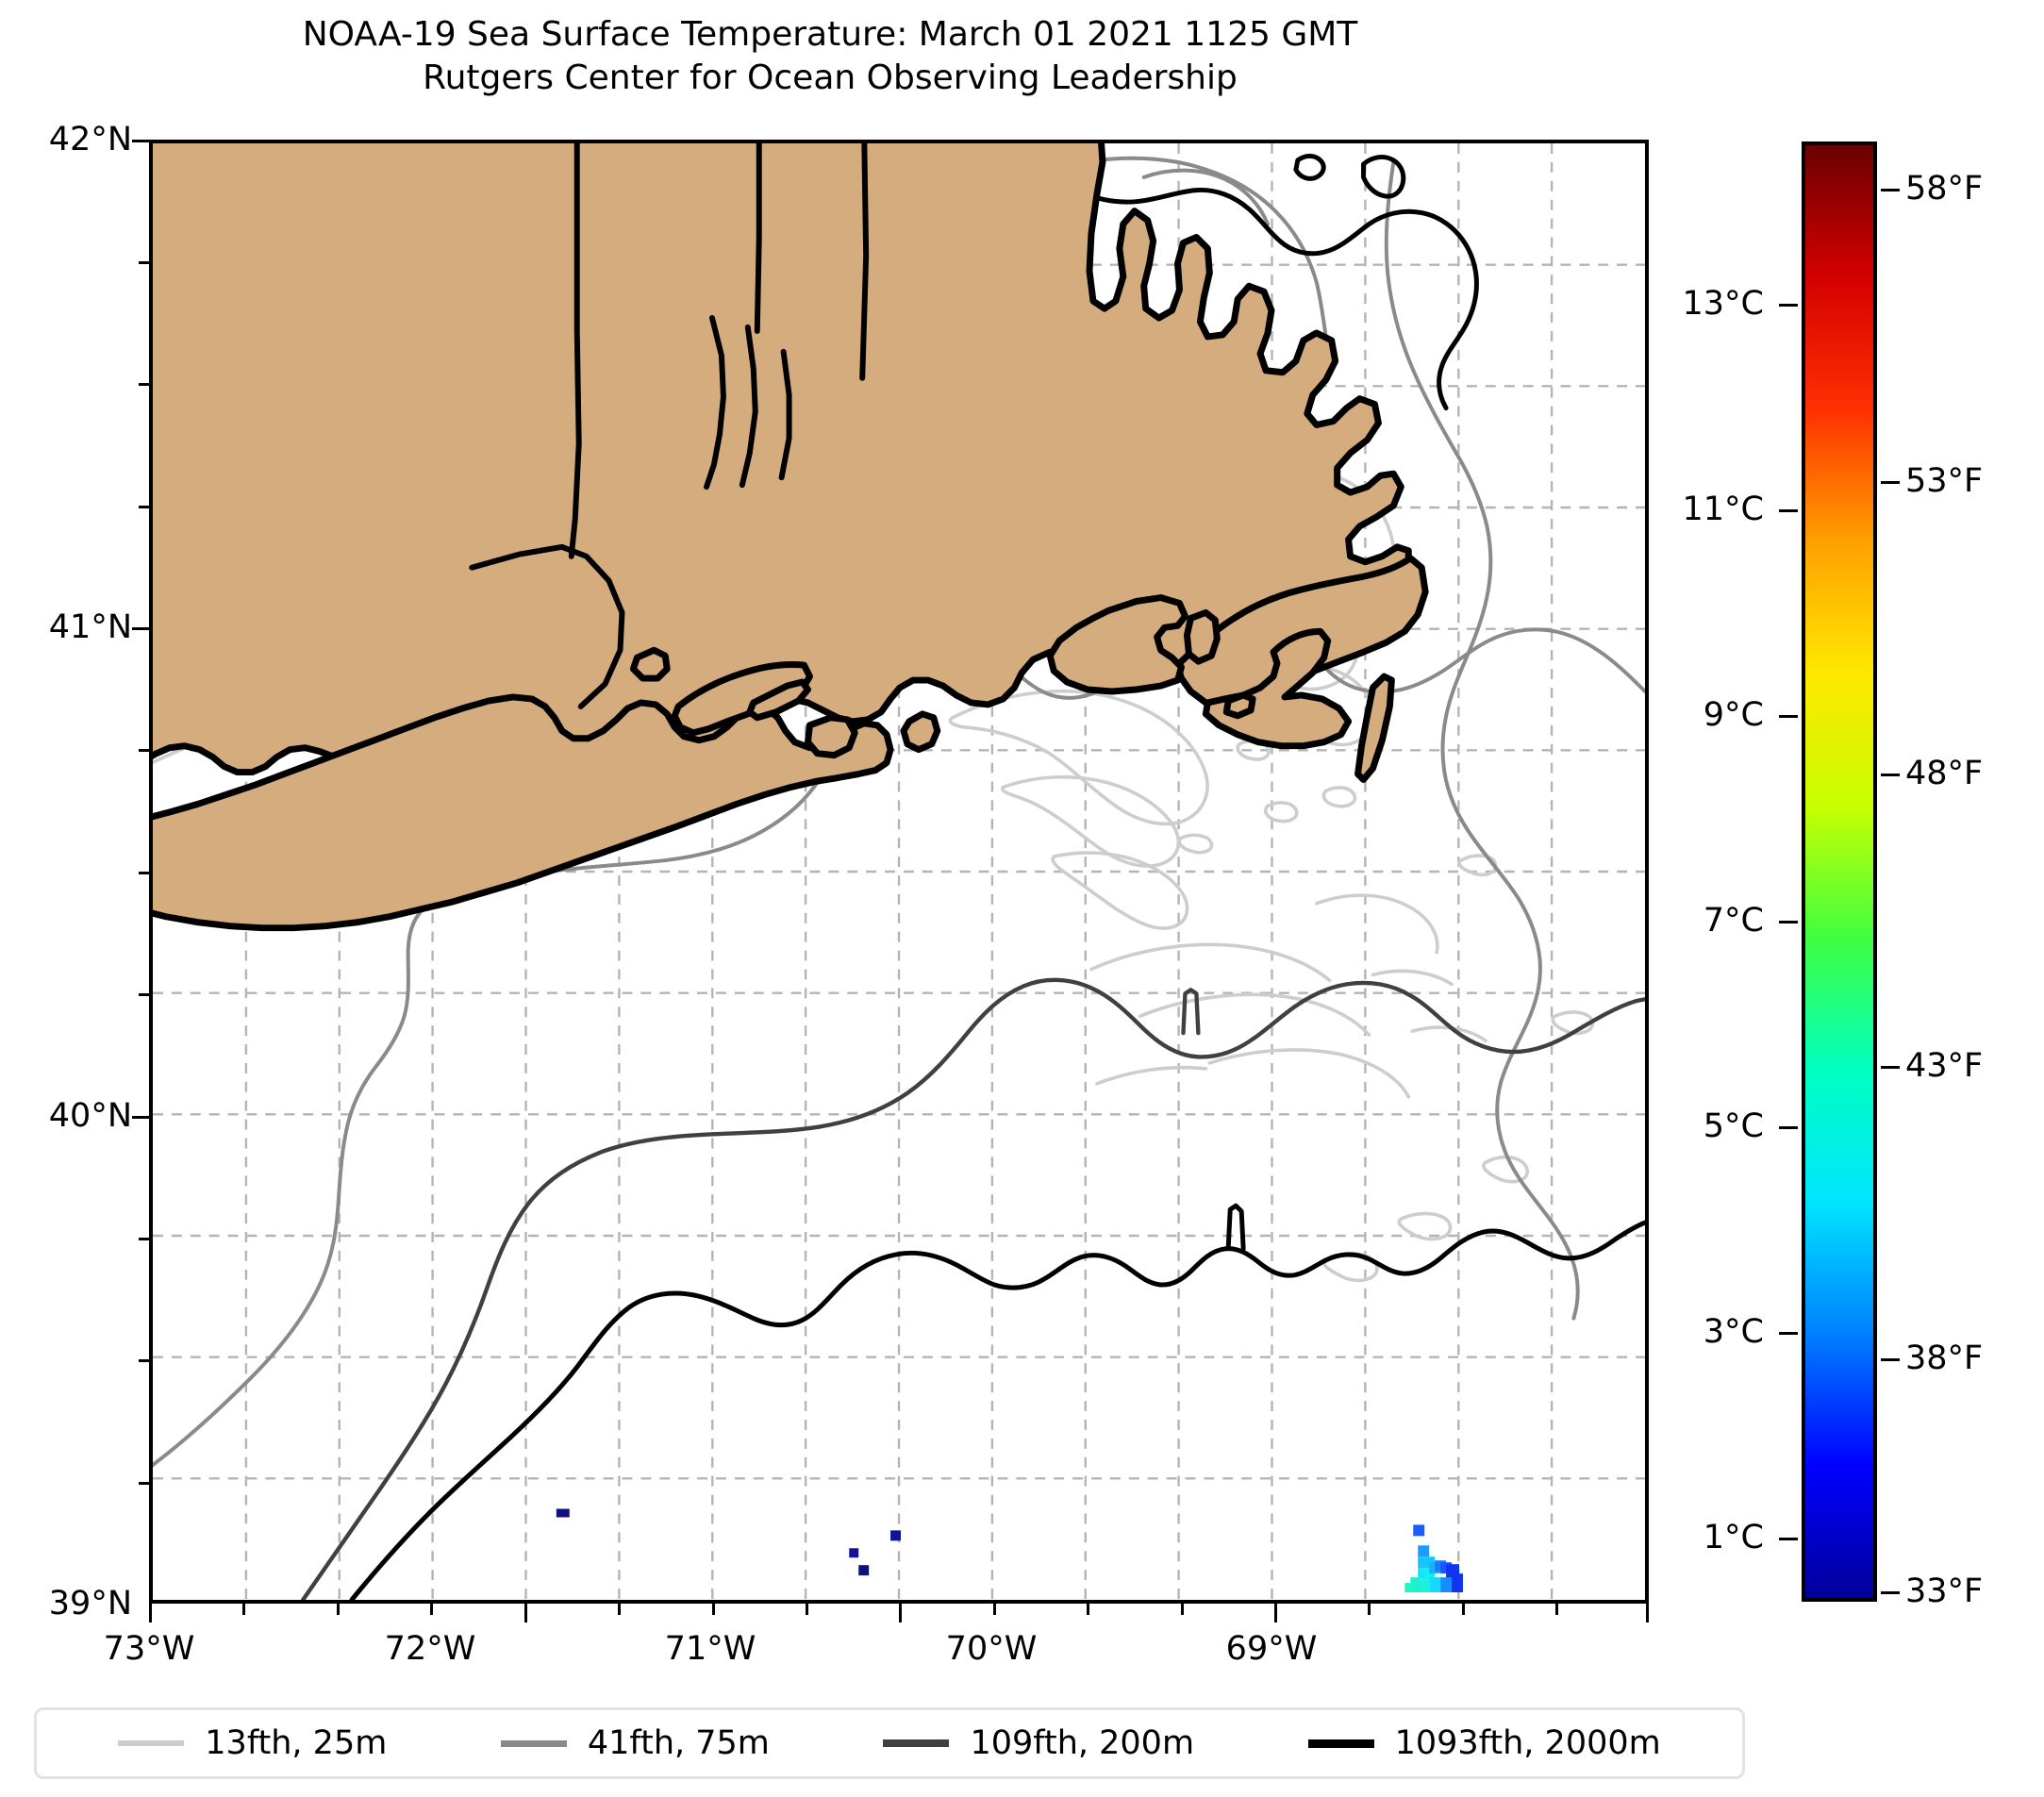 Image resolution: width=2044 pixels, height=1797 pixels. I want to click on colorbar-label-38f: 38°F, so click(1945, 1358).